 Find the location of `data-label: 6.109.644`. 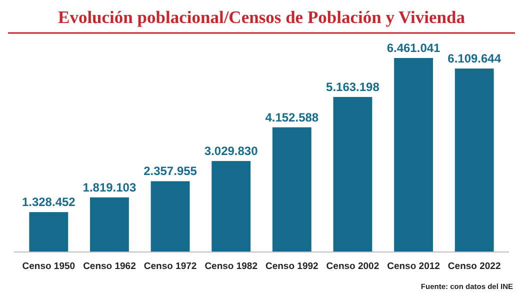

data-label: 6.109.644 is located at coordinates (475, 59).